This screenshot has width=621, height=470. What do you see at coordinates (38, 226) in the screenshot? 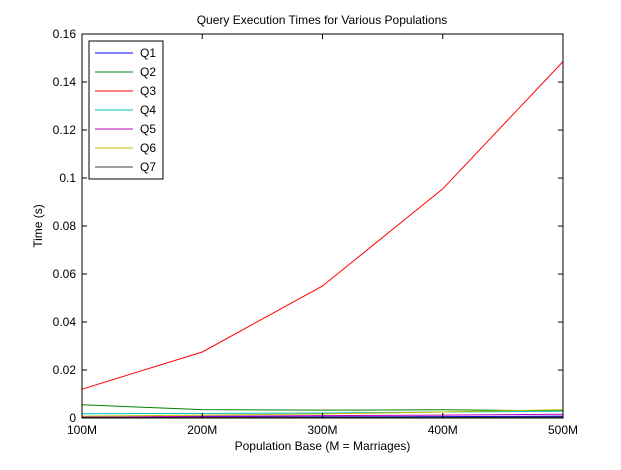
I see `y-axis-label: Time (s)` at bounding box center [38, 226].